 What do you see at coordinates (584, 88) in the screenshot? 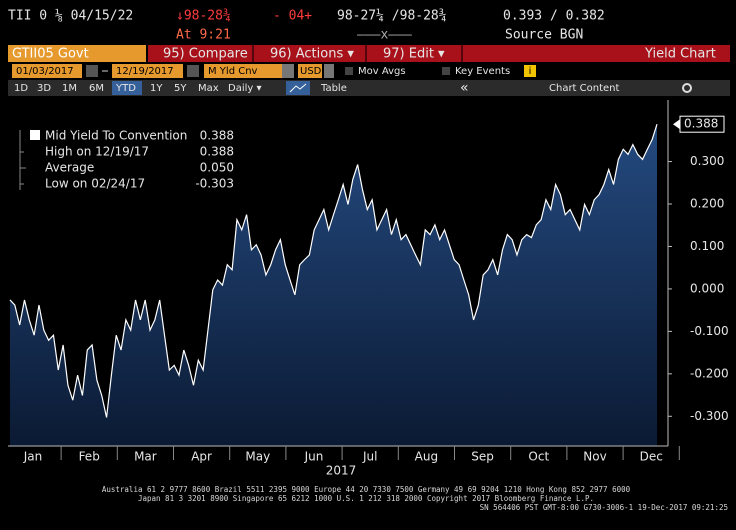
I see `chart-content: Chart Content` at bounding box center [584, 88].